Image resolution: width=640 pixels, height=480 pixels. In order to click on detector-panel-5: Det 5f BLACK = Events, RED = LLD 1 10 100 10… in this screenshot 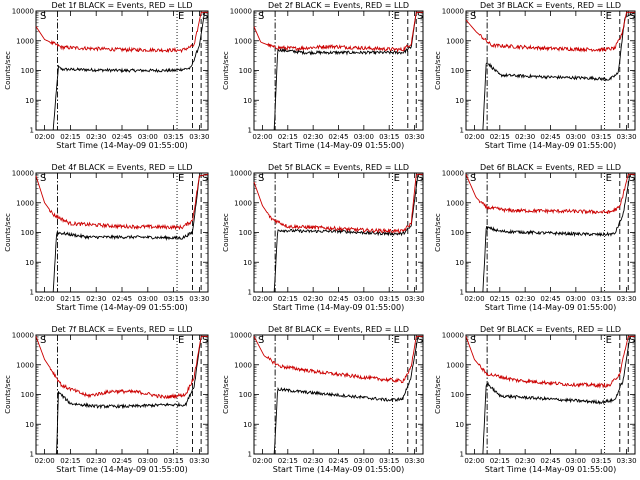, I will do `click(323, 237)`.